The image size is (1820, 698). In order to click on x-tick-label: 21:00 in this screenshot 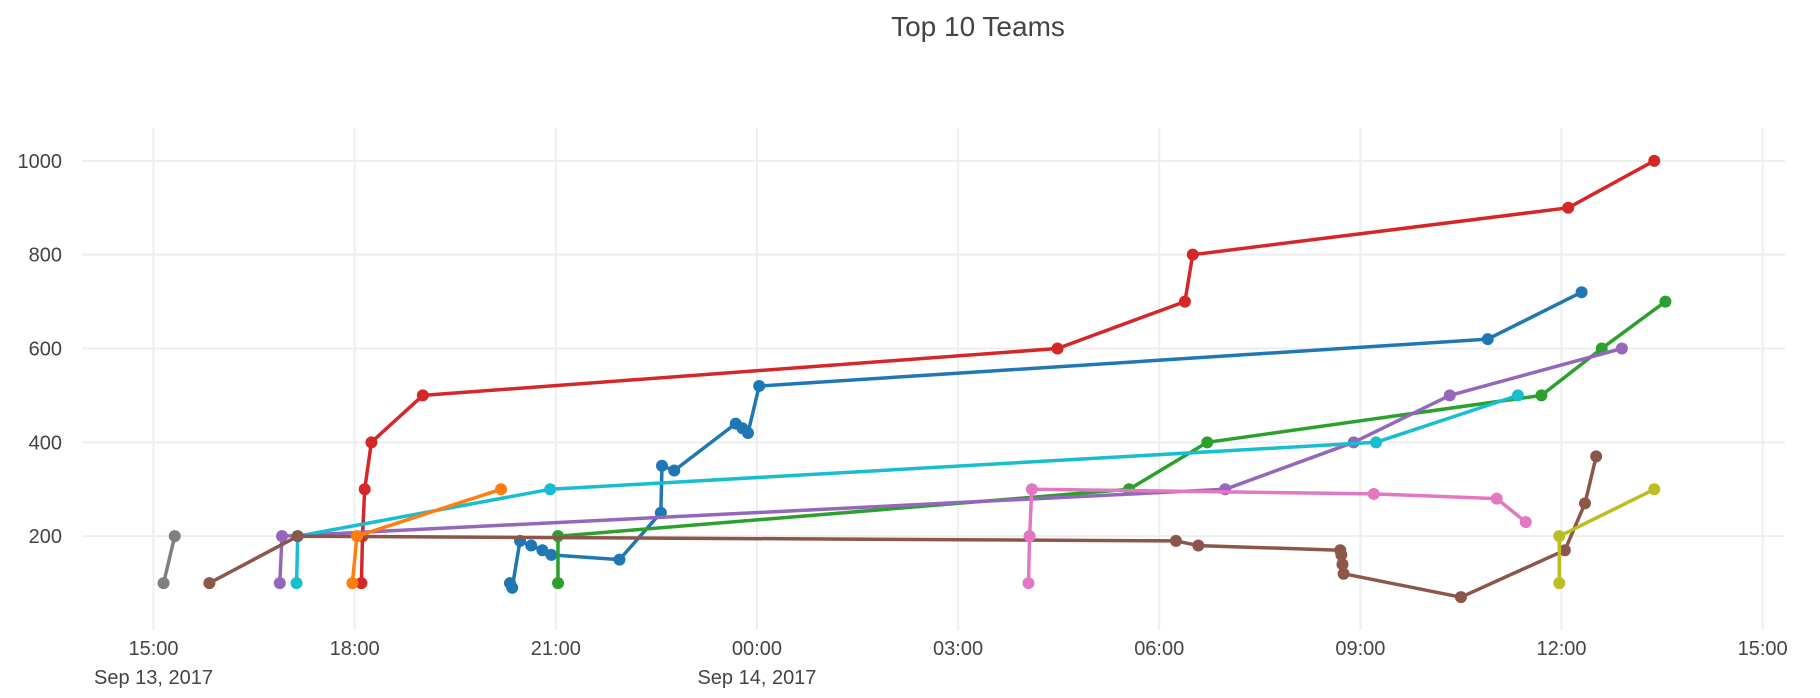, I will do `click(556, 649)`.